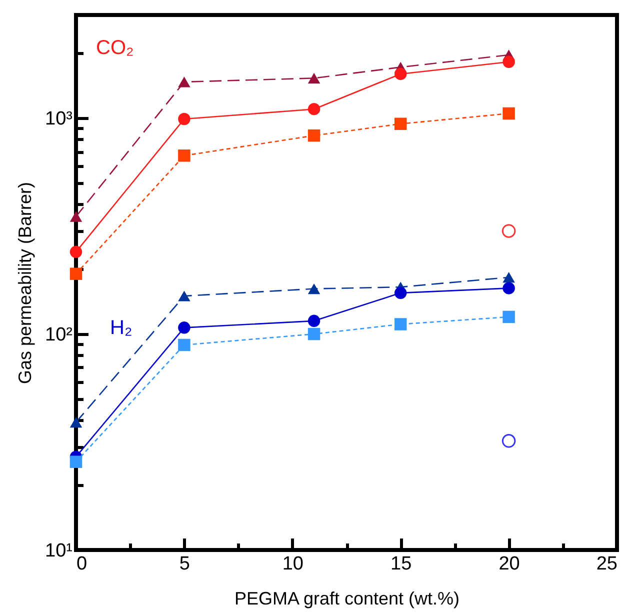 This screenshot has width=629, height=615. What do you see at coordinates (121, 328) in the screenshot?
I see `annotation: H₂` at bounding box center [121, 328].